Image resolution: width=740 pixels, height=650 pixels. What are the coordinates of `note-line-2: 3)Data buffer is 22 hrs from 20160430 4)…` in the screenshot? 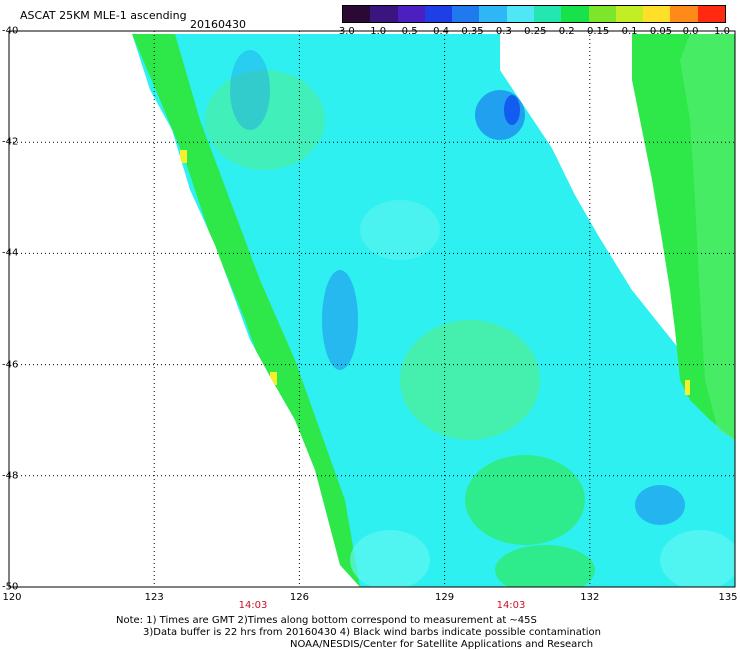 It's located at (372, 632).